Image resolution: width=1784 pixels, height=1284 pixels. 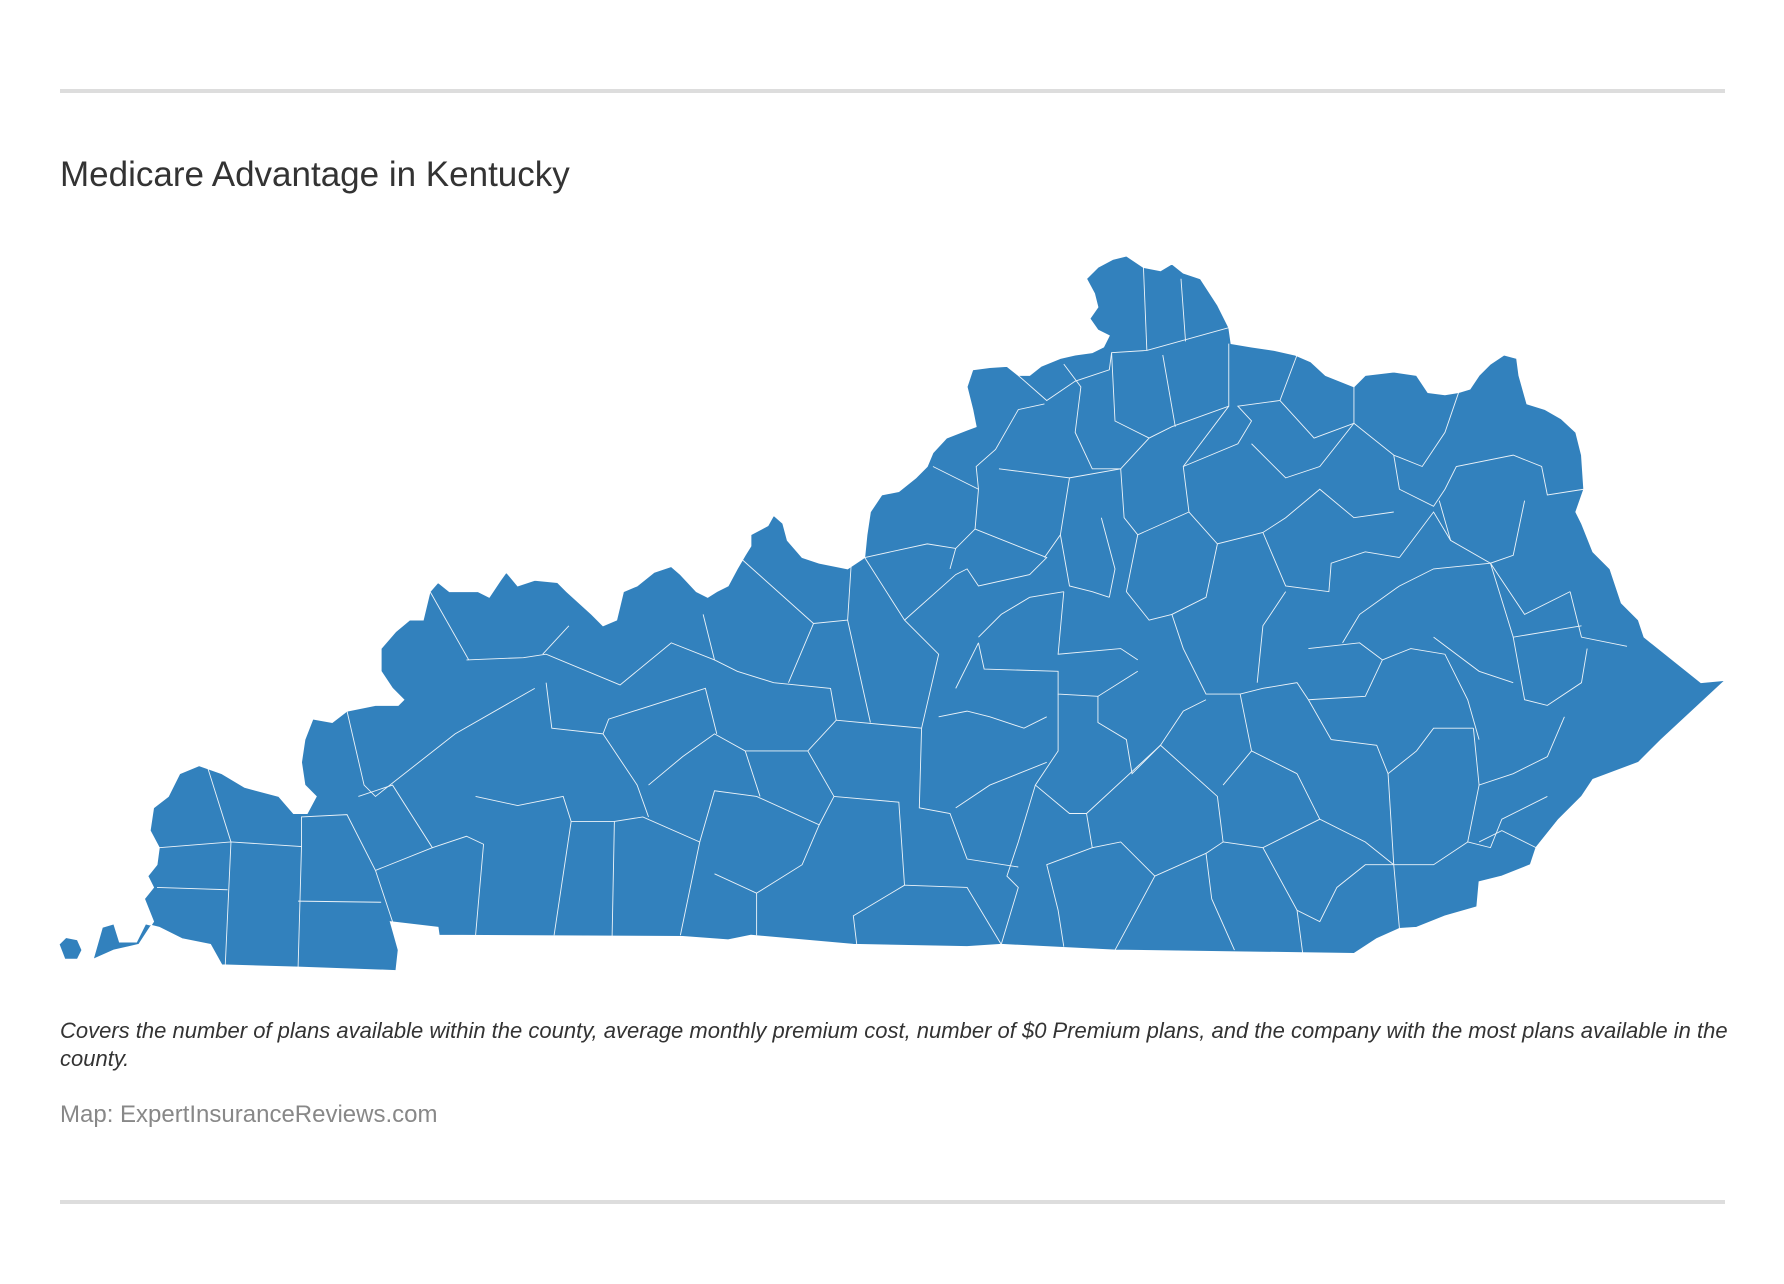 I want to click on map-source-credit: Map: ExpertInsuranceReviews.com, so click(x=249, y=1114).